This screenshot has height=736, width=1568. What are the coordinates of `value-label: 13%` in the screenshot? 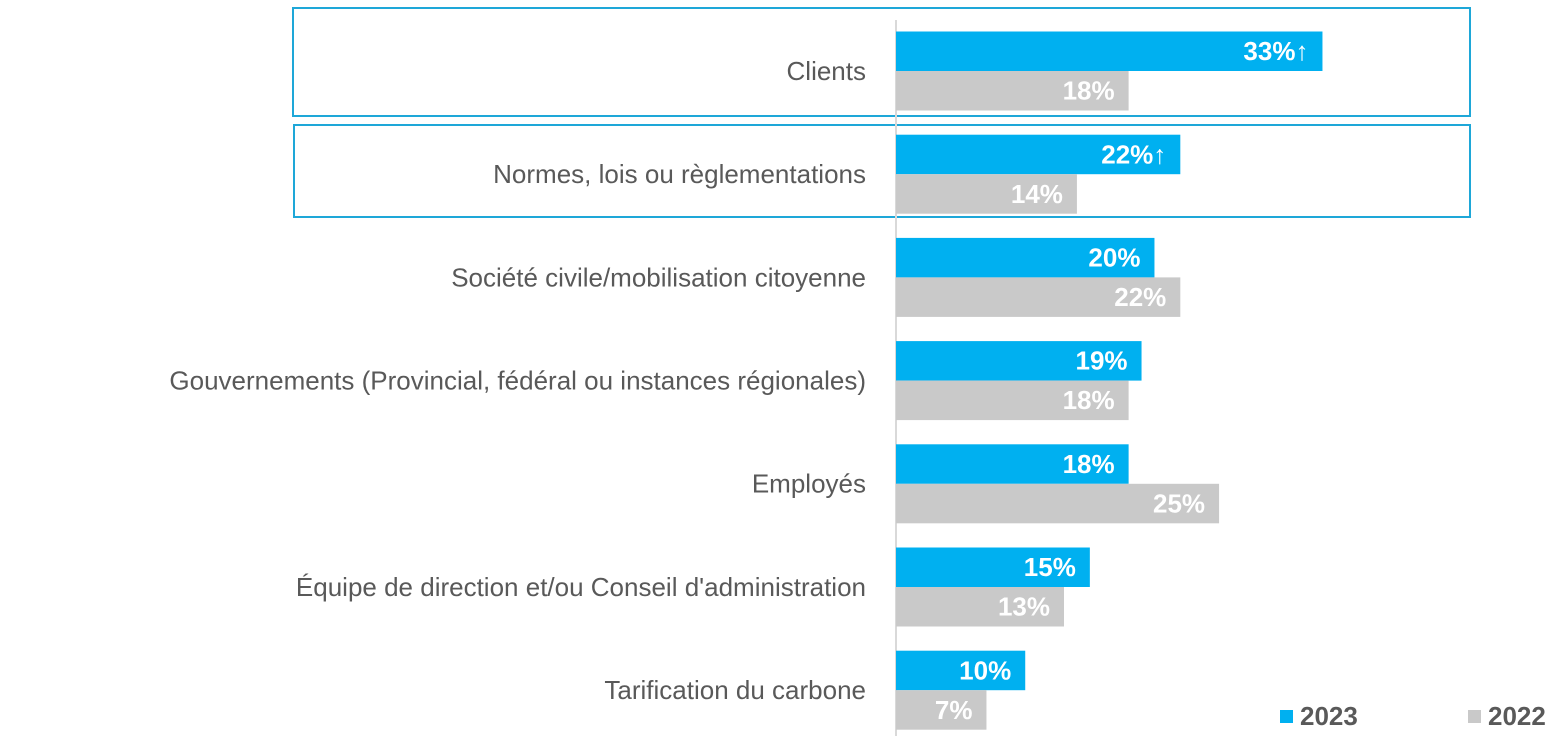 It's located at (1024, 607).